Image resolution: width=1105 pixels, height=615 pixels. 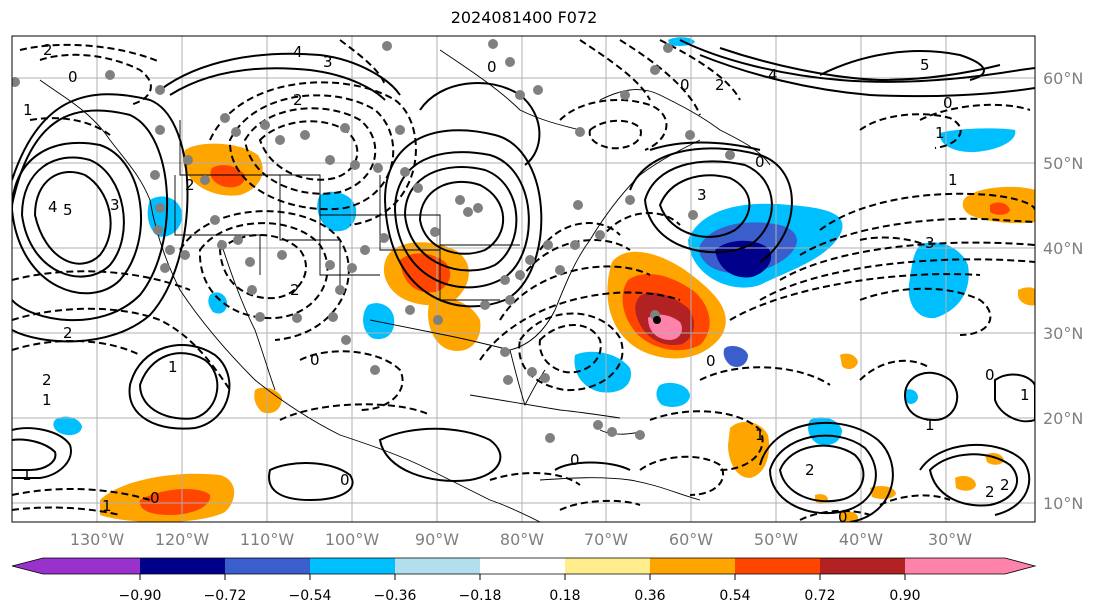 What do you see at coordinates (904, 596) in the screenshot?
I see `colorbar-tick-label: 0.90` at bounding box center [904, 596].